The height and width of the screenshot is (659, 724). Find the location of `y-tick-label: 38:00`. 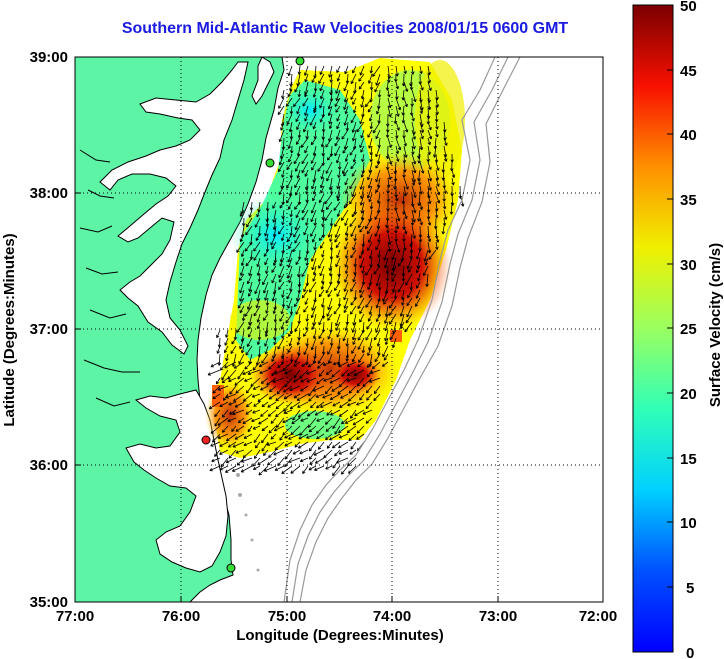

y-tick-label: 38:00 is located at coordinates (49, 193).